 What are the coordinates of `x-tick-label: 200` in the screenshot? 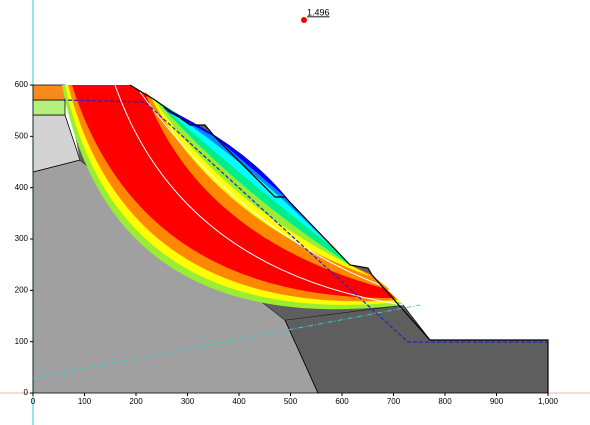 It's located at (136, 401).